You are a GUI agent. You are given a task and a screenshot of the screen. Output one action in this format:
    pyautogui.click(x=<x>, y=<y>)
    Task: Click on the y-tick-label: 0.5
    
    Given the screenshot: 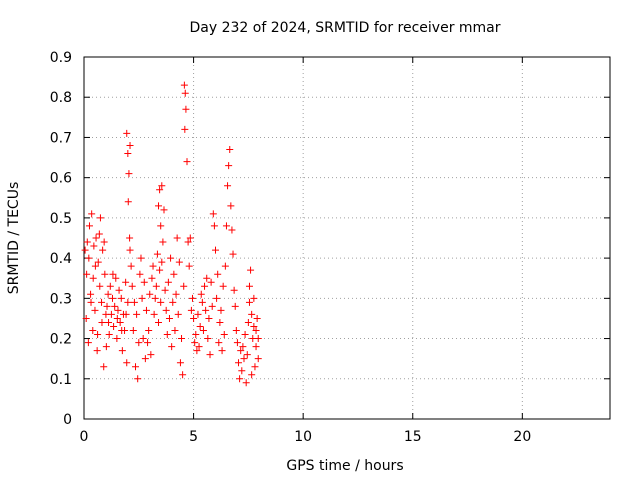 What is the action you would take?
    pyautogui.click(x=61, y=219)
    